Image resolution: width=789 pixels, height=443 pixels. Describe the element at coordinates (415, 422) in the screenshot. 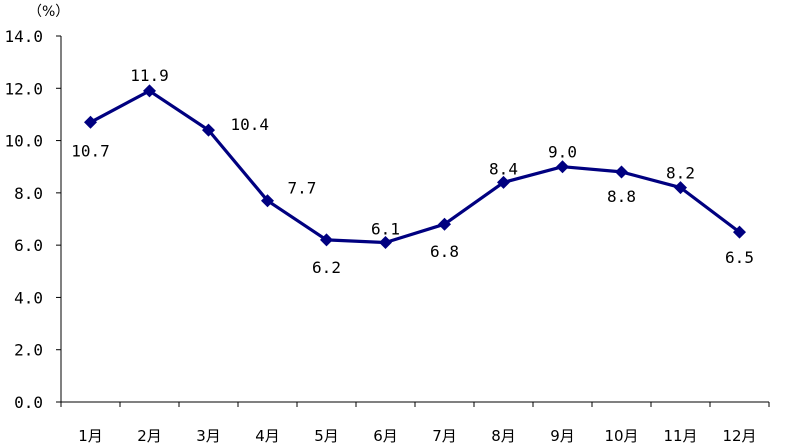

I see `x-axis-ticks: 1月 2月 3月 4月 5月 6月 7月 8月 9月 10月 11月 12月` at that location.